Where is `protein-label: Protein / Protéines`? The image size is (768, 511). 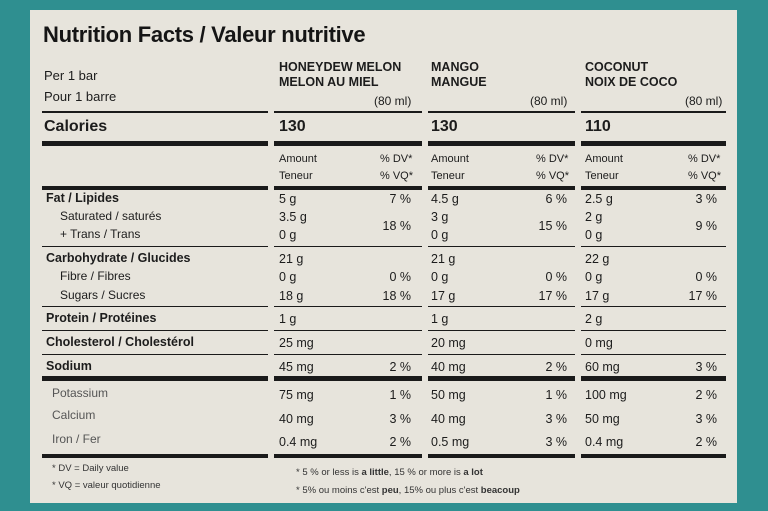
protein-label: Protein / Protéines is located at coordinates (101, 318).